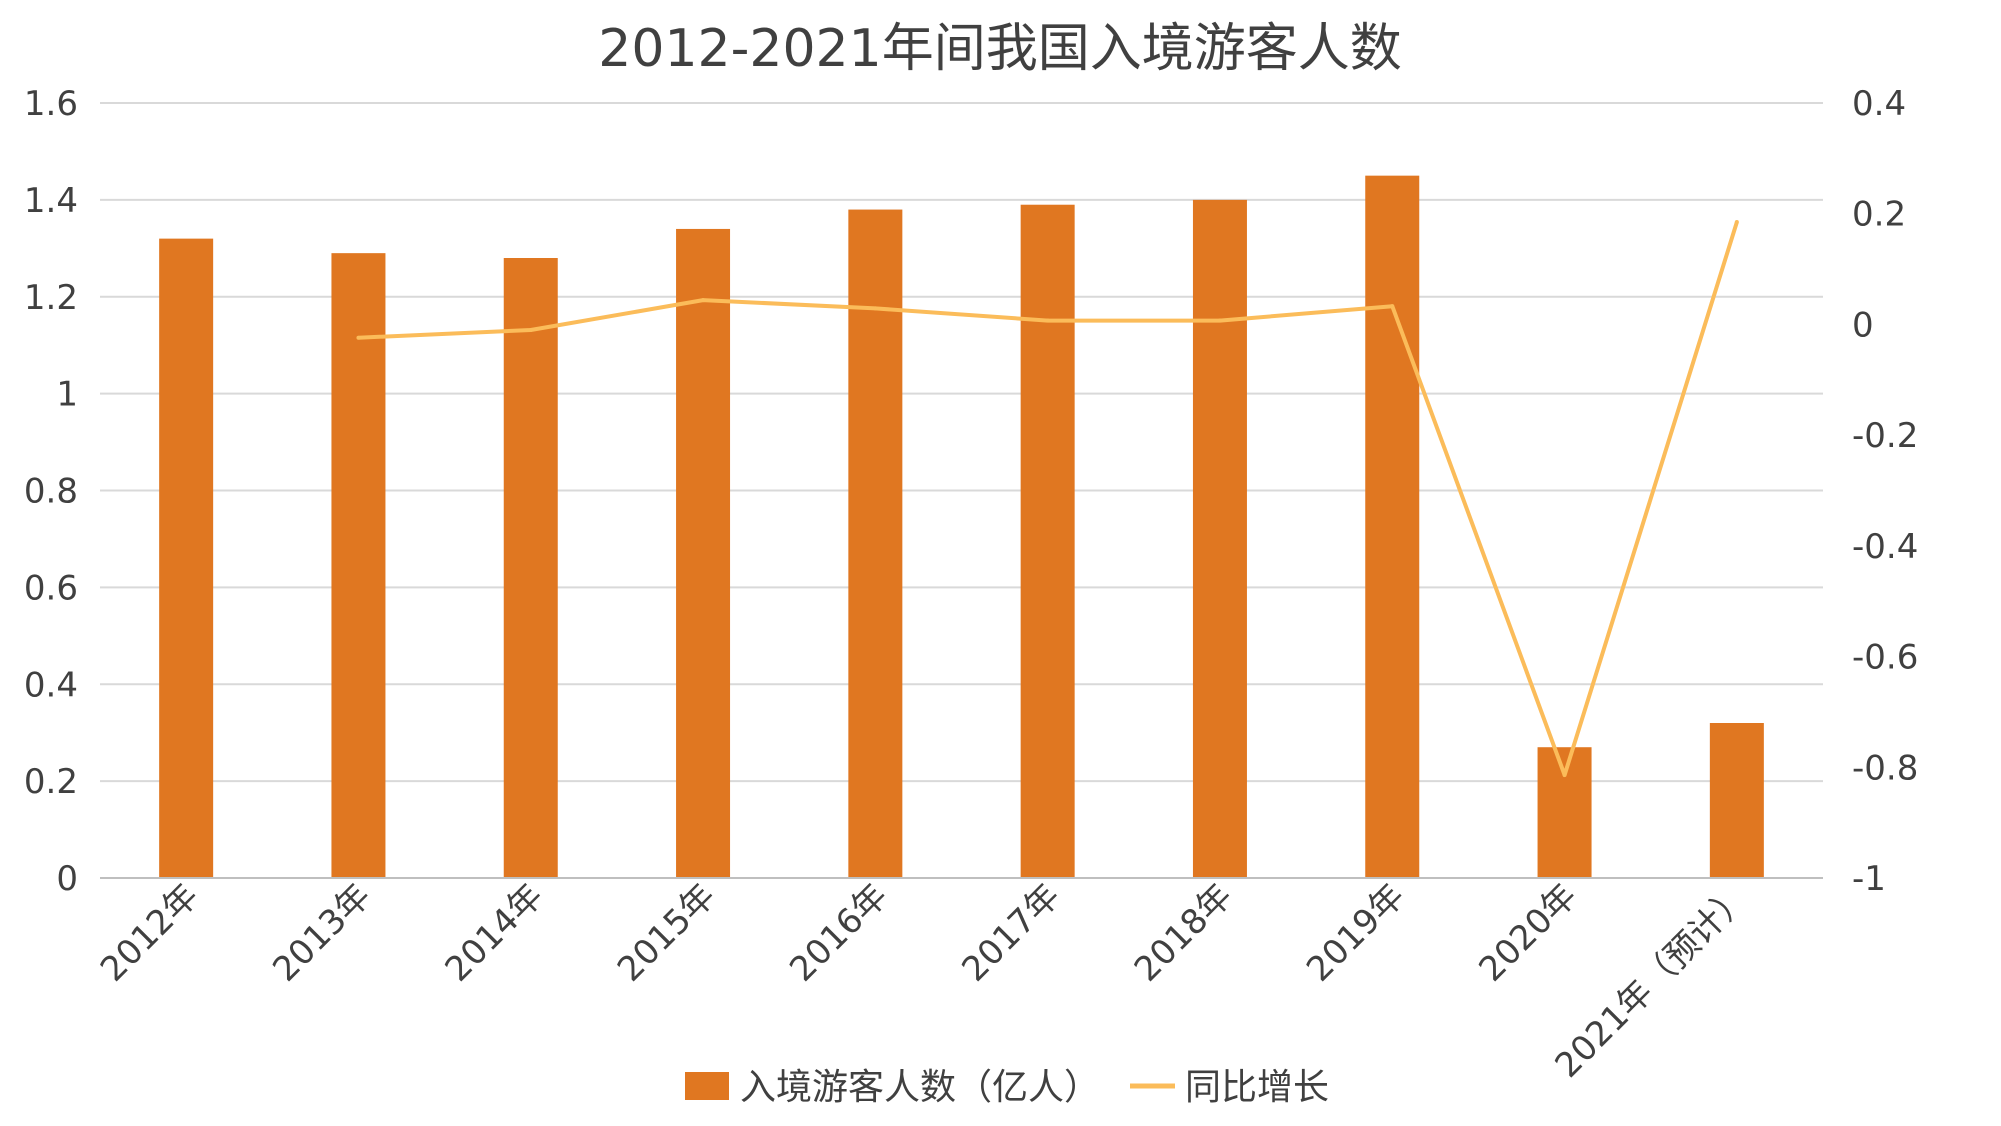  I want to click on x-tick-label: 2012年, so click(150, 933).